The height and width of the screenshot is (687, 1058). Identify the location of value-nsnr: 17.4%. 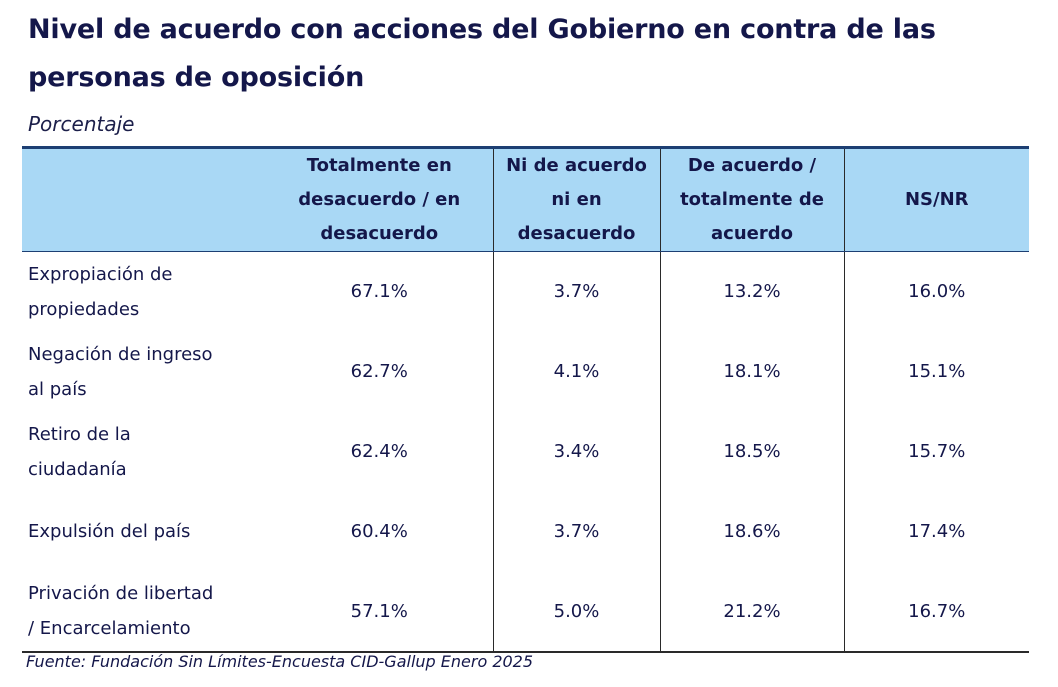
(936, 531).